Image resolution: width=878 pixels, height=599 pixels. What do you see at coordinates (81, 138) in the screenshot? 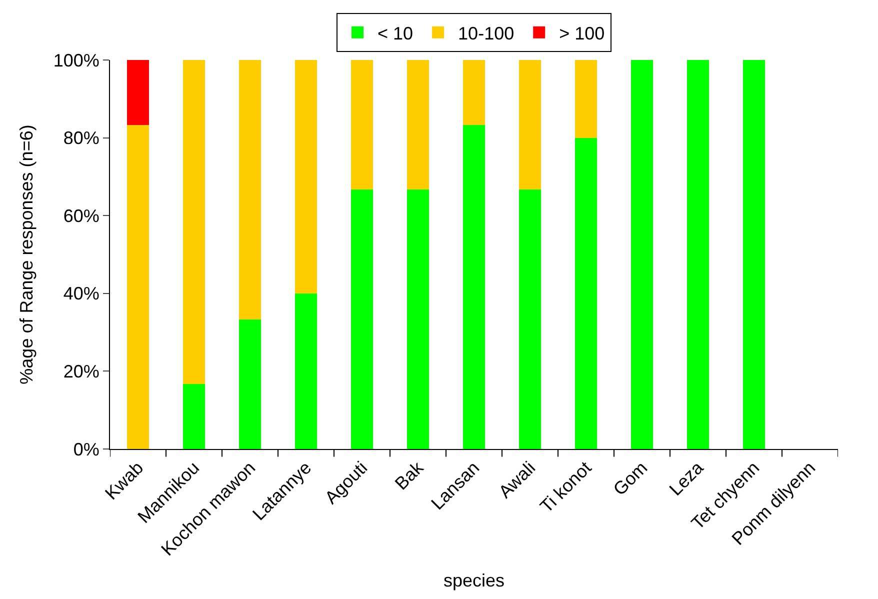
I see `y-tick-label: 80%` at bounding box center [81, 138].